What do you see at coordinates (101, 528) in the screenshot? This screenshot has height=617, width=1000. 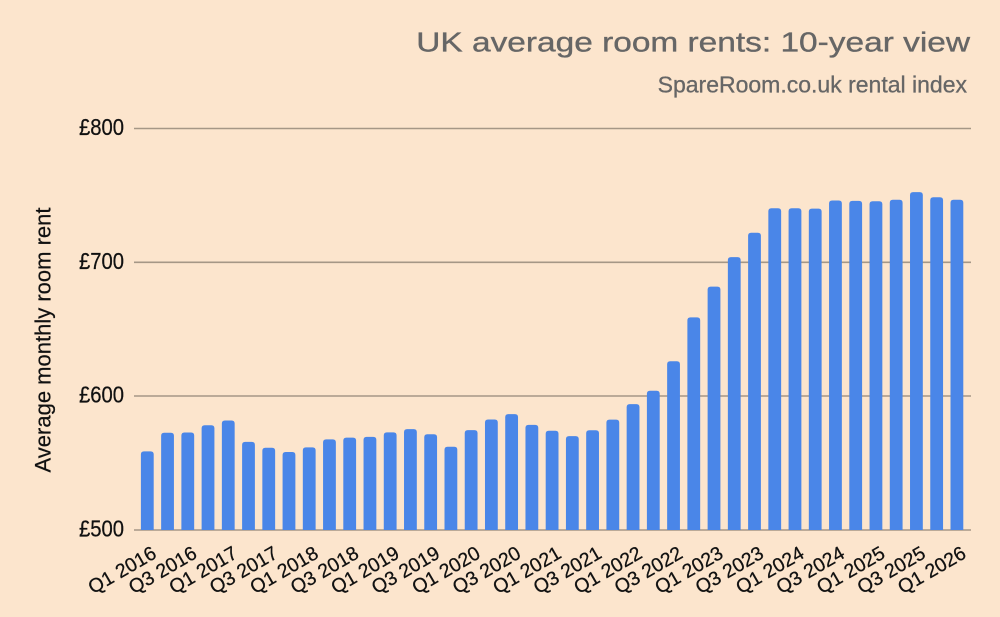 I see `svg-text: £500` at bounding box center [101, 528].